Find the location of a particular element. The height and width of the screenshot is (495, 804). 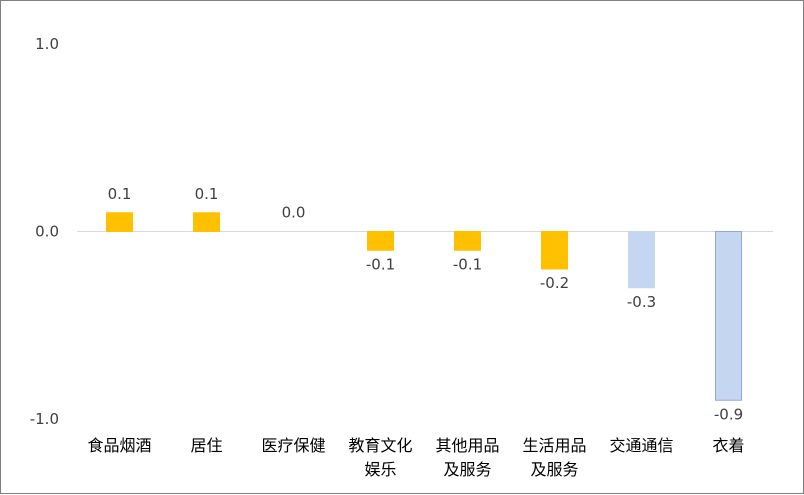

data-label: -0.3 is located at coordinates (641, 302).